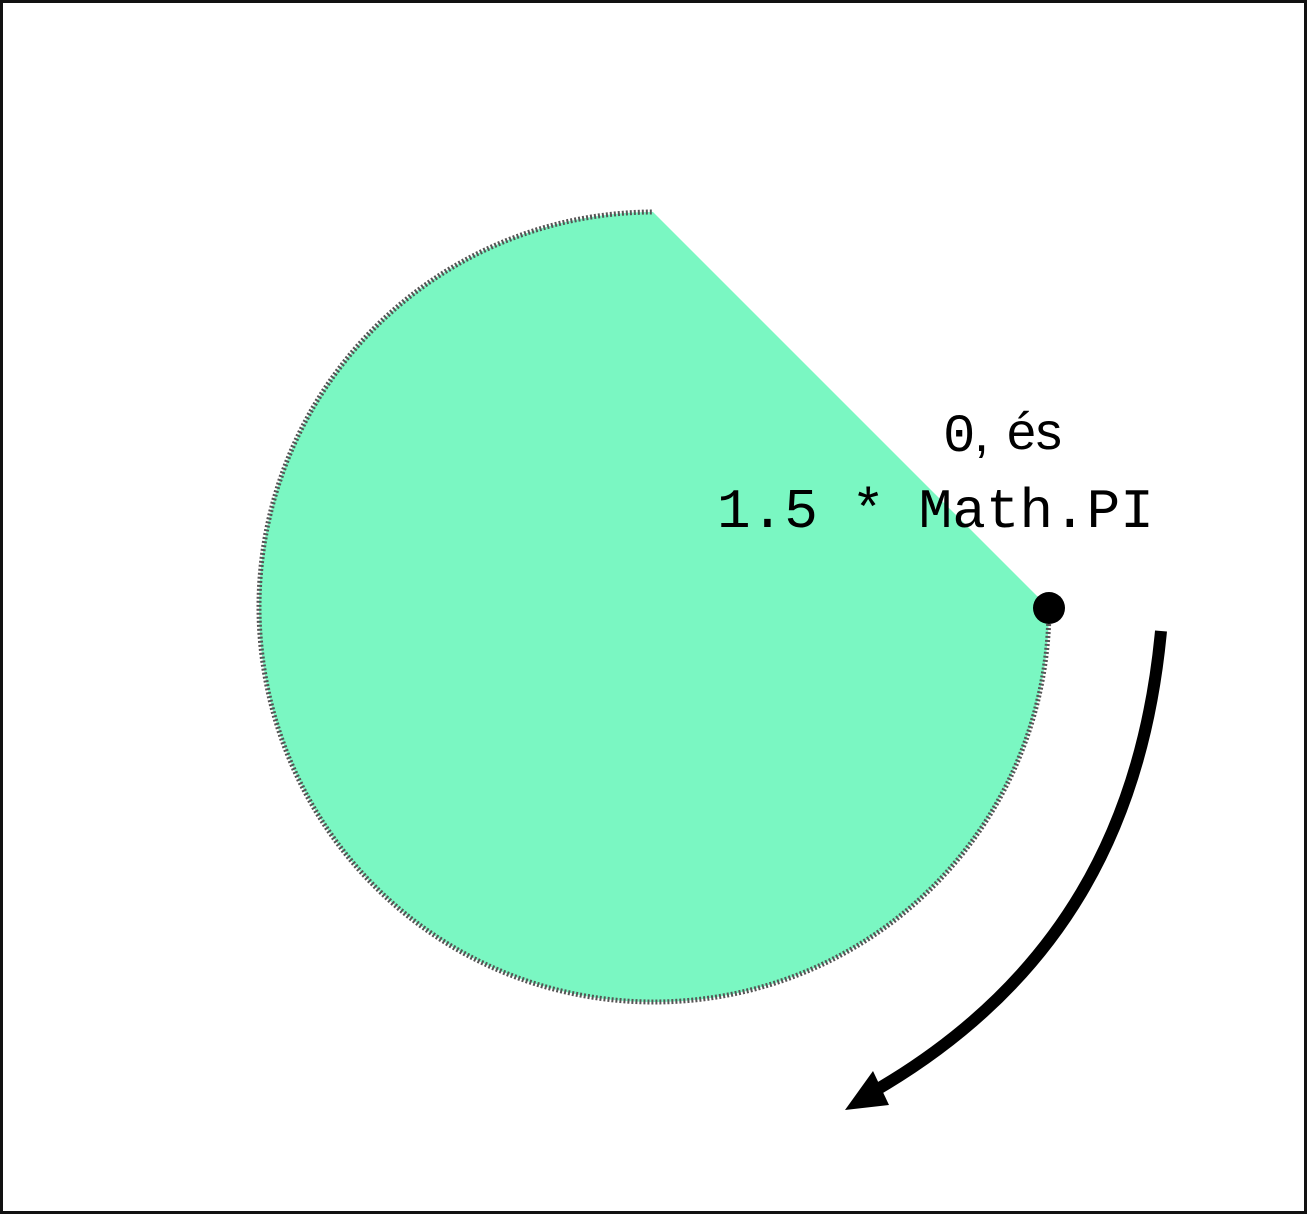 Image resolution: width=1307 pixels, height=1217 pixels. Describe the element at coordinates (1034, 432) in the screenshot. I see `label-conjunction: és` at that location.